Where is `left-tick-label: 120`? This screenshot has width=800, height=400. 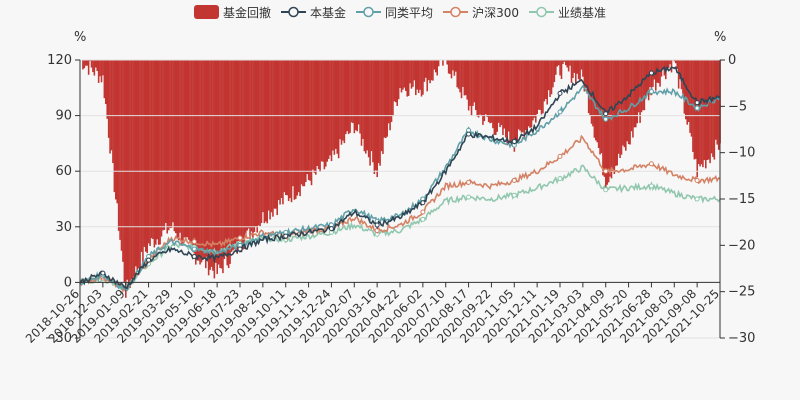 left-tick-label: 120 is located at coordinates (59, 60).